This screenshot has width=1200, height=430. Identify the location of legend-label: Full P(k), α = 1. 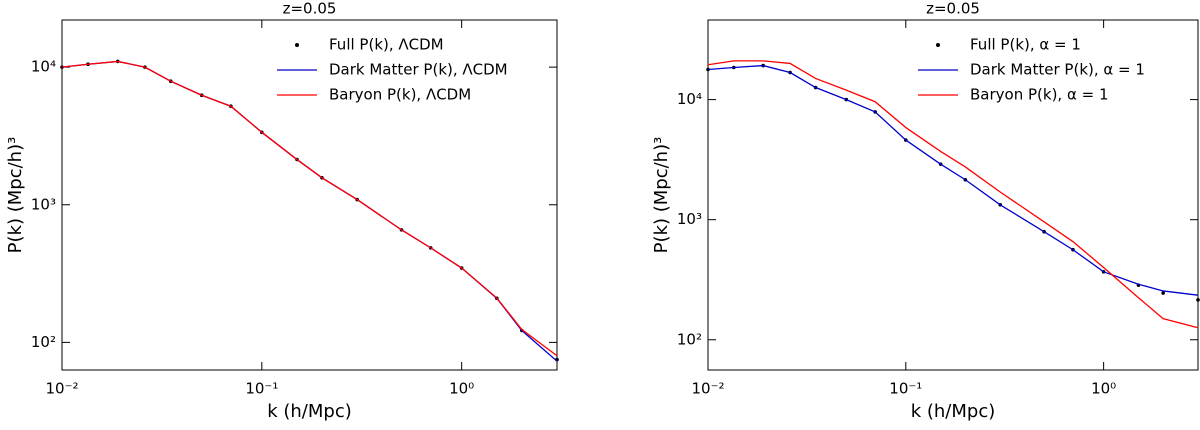
(1025, 45).